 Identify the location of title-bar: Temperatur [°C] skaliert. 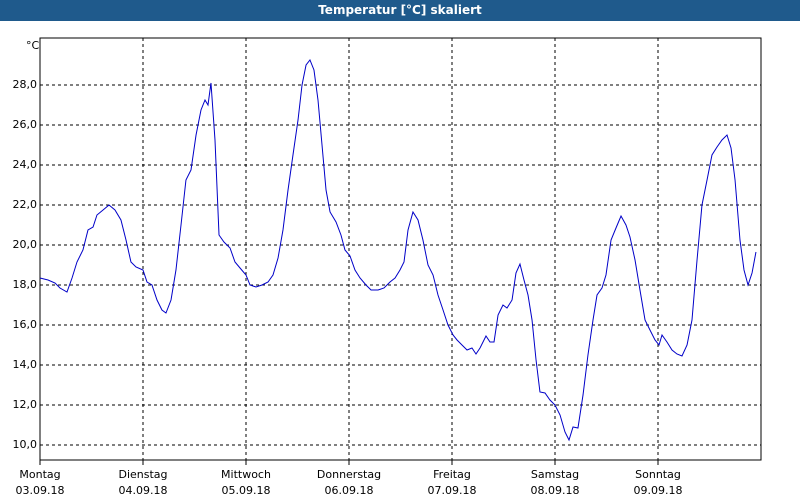
(400, 10).